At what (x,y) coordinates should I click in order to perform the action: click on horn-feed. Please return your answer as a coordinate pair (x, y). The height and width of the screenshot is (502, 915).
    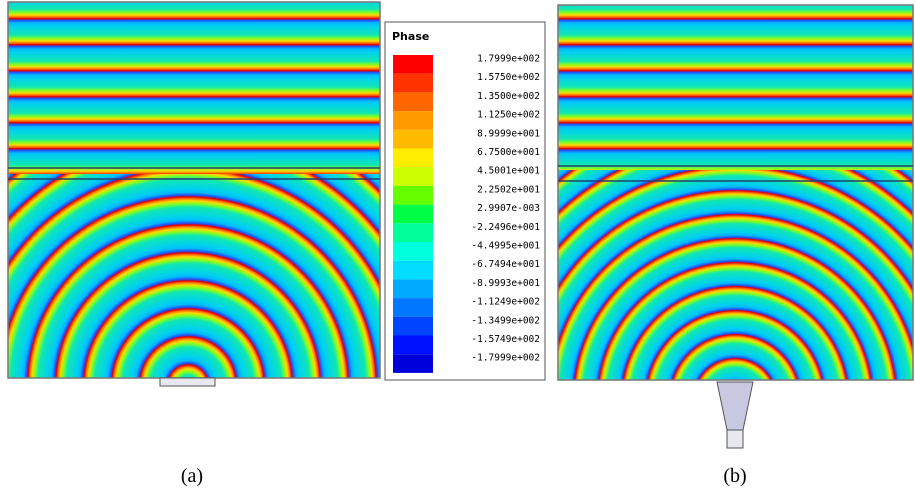
    Looking at the image, I should click on (735, 406).